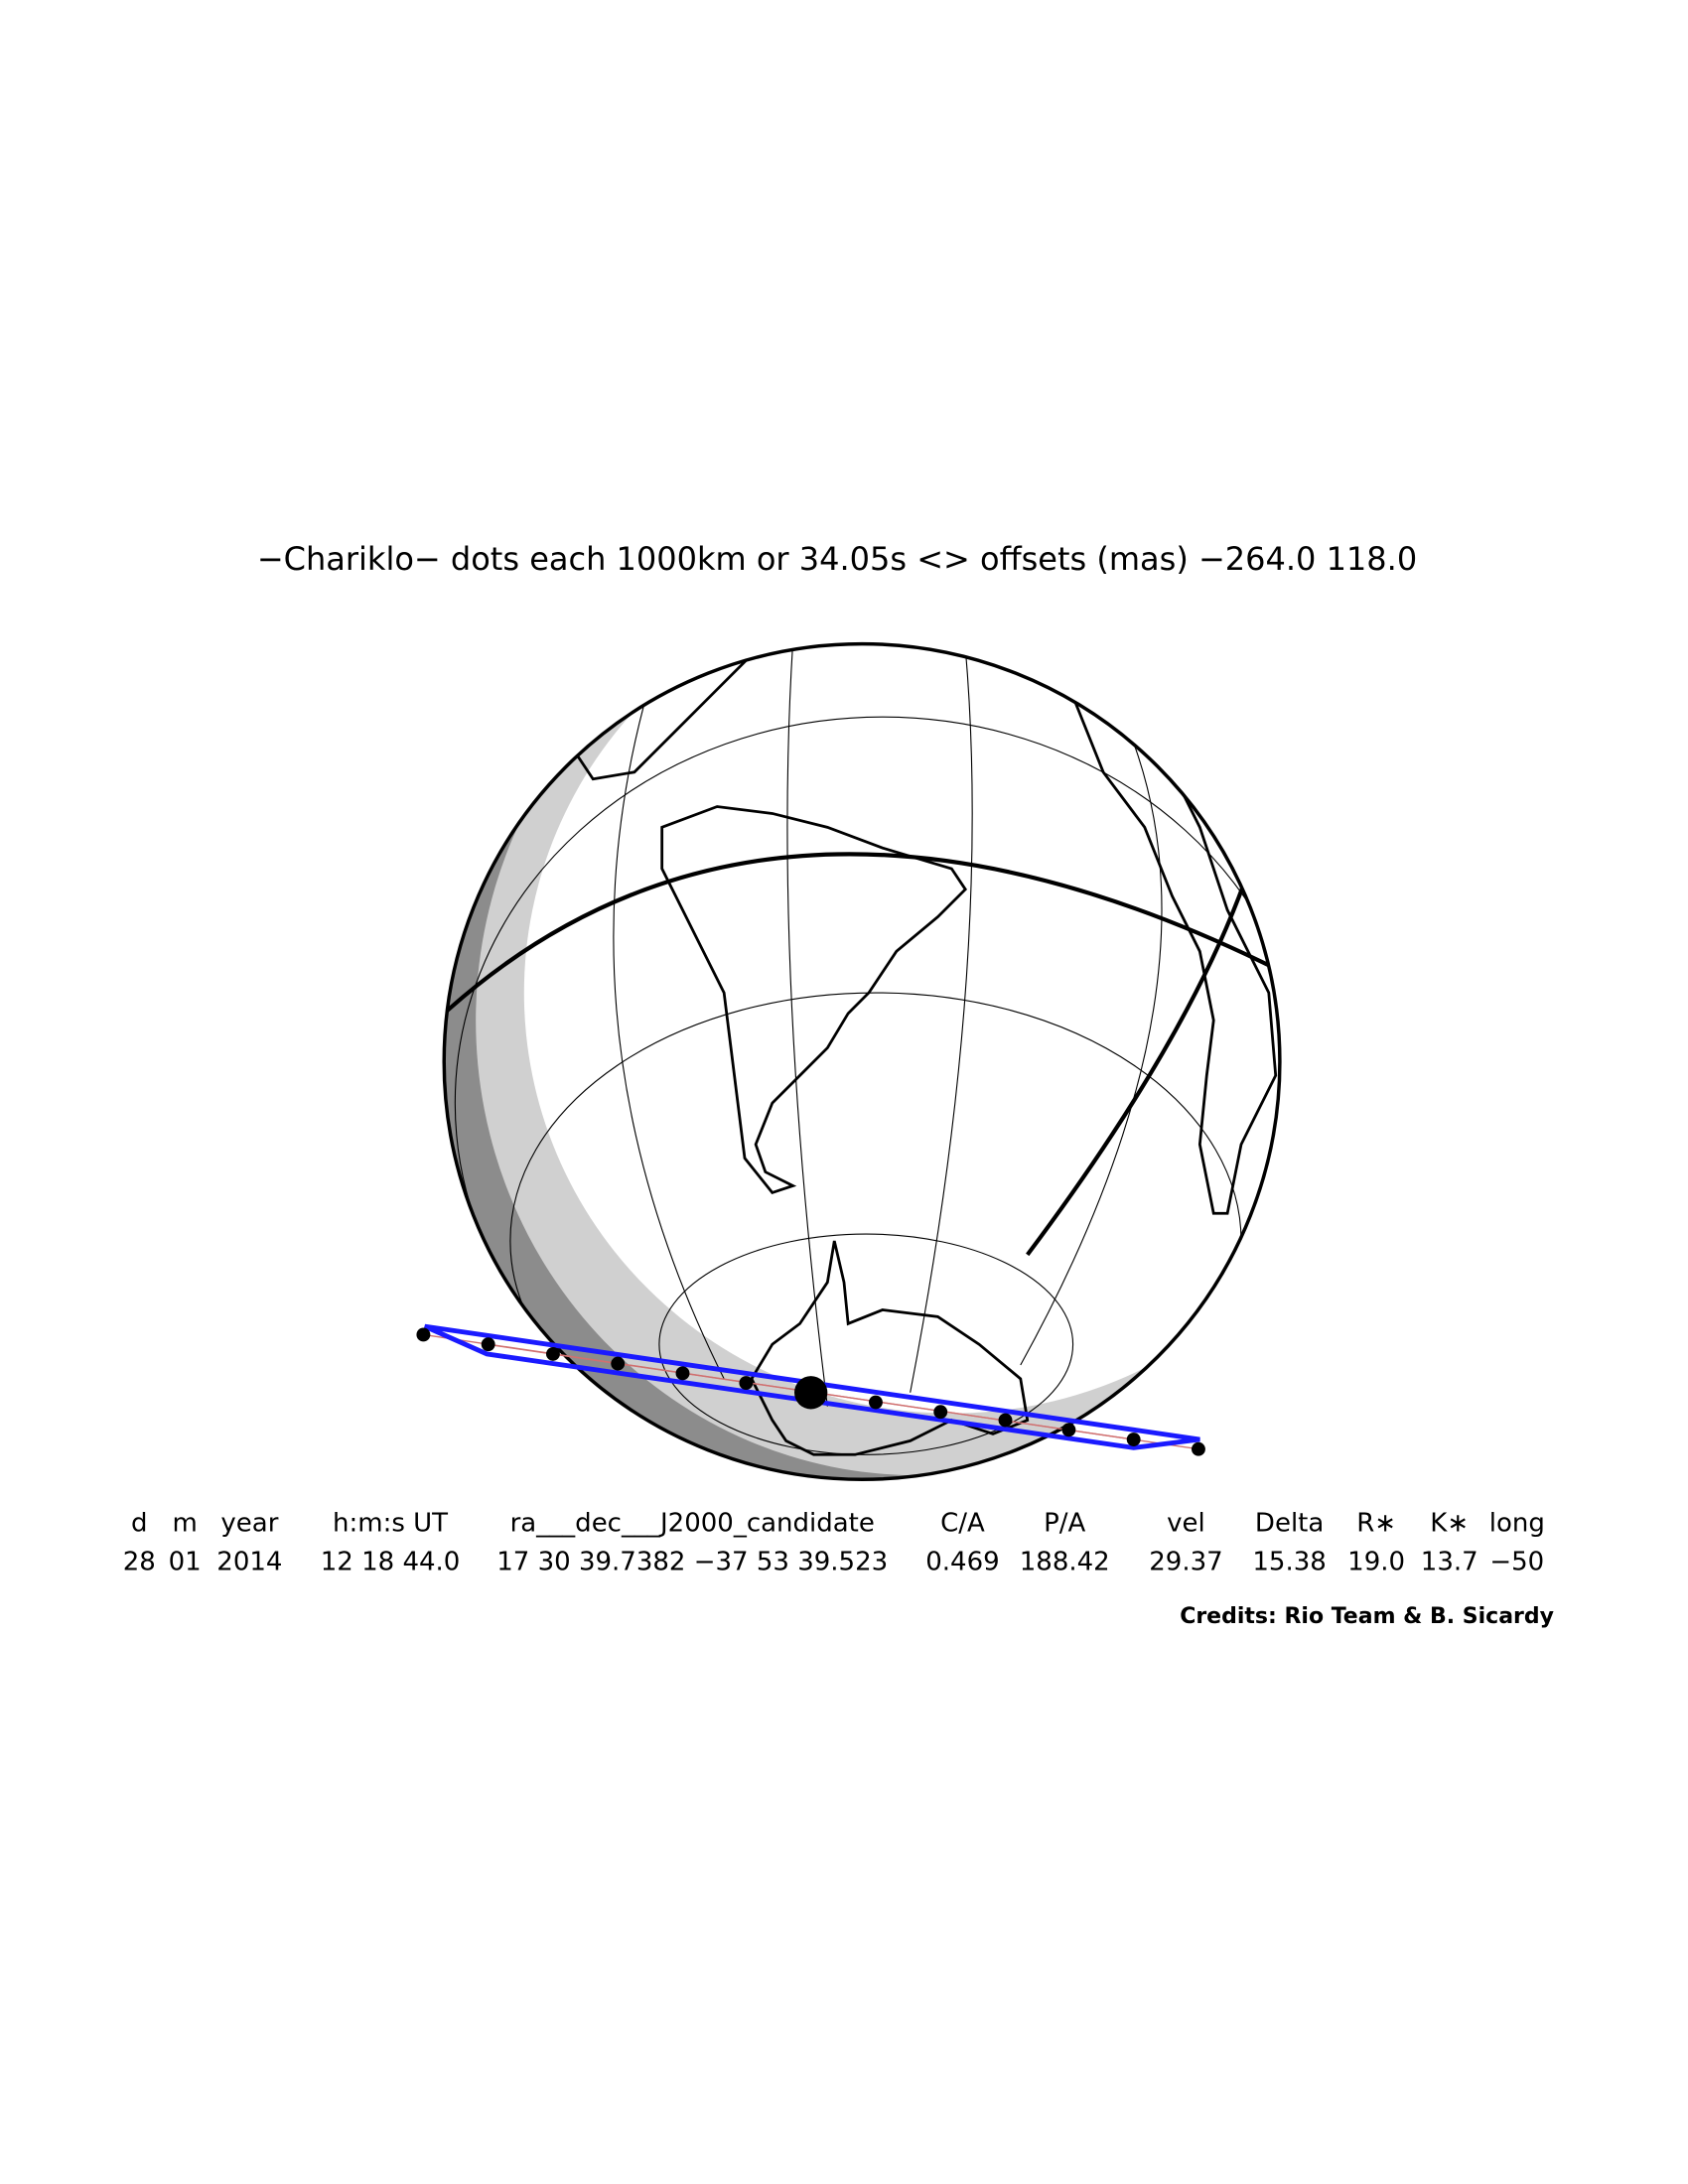 The height and width of the screenshot is (2184, 1688). What do you see at coordinates (185, 1562) in the screenshot?
I see `table-cell: 01` at bounding box center [185, 1562].